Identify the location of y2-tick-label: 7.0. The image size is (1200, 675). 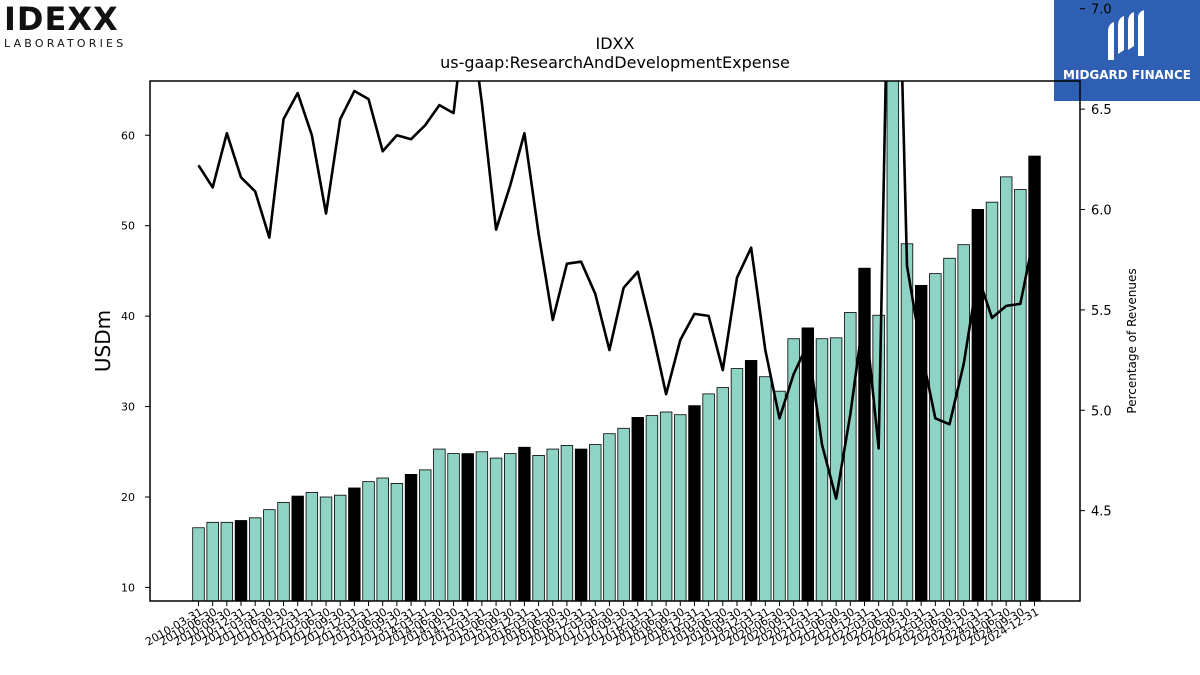
(1101, 10).